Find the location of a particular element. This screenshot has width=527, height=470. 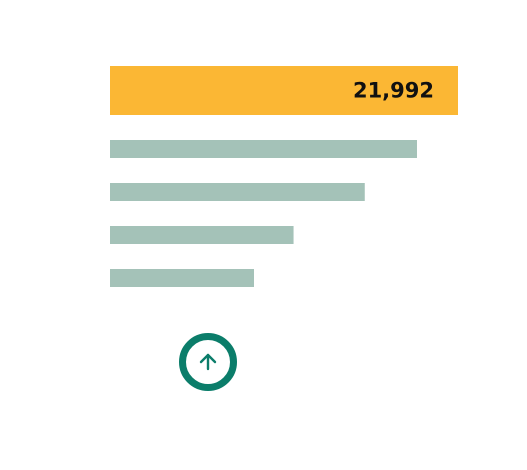

bar-value-label: 21,992 is located at coordinates (393, 91).